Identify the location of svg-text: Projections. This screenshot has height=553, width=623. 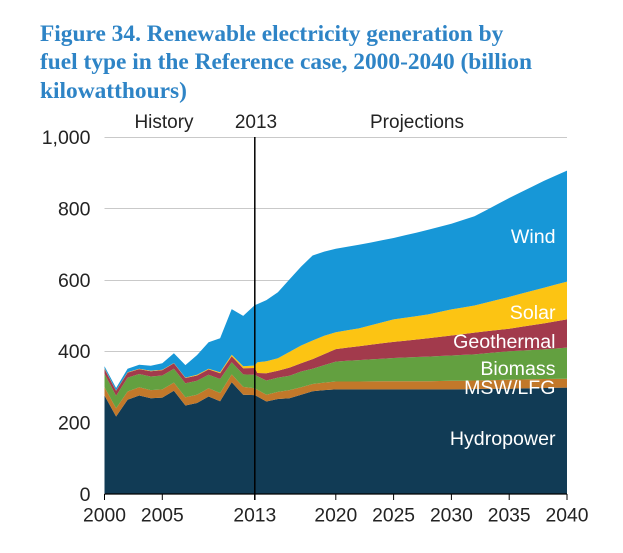
(417, 122).